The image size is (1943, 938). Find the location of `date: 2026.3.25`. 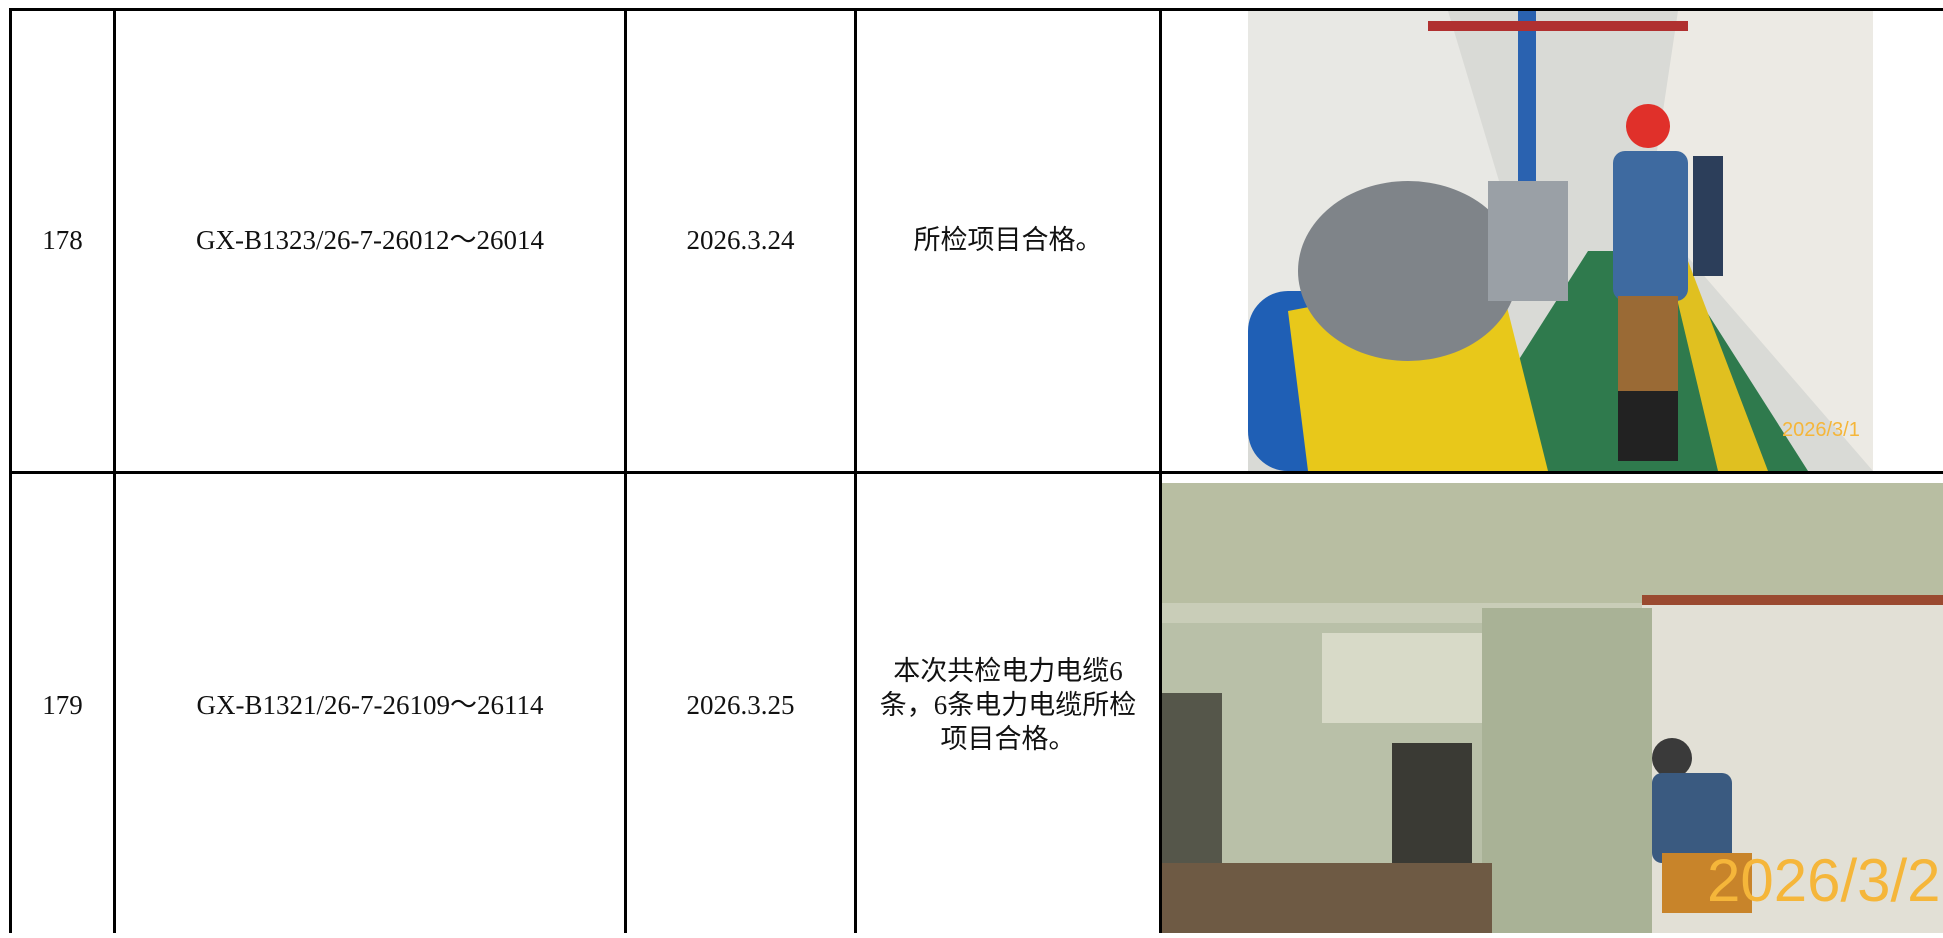

date: 2026.3.25 is located at coordinates (740, 705).